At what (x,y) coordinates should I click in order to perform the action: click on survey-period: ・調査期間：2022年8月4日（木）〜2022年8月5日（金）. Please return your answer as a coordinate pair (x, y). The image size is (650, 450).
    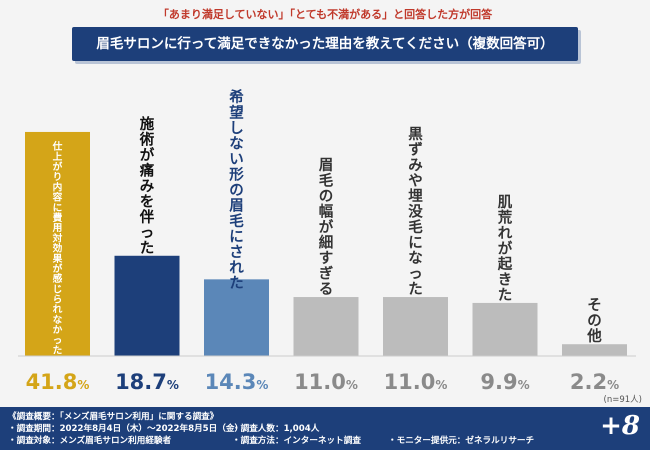
    Looking at the image, I should click on (126, 429).